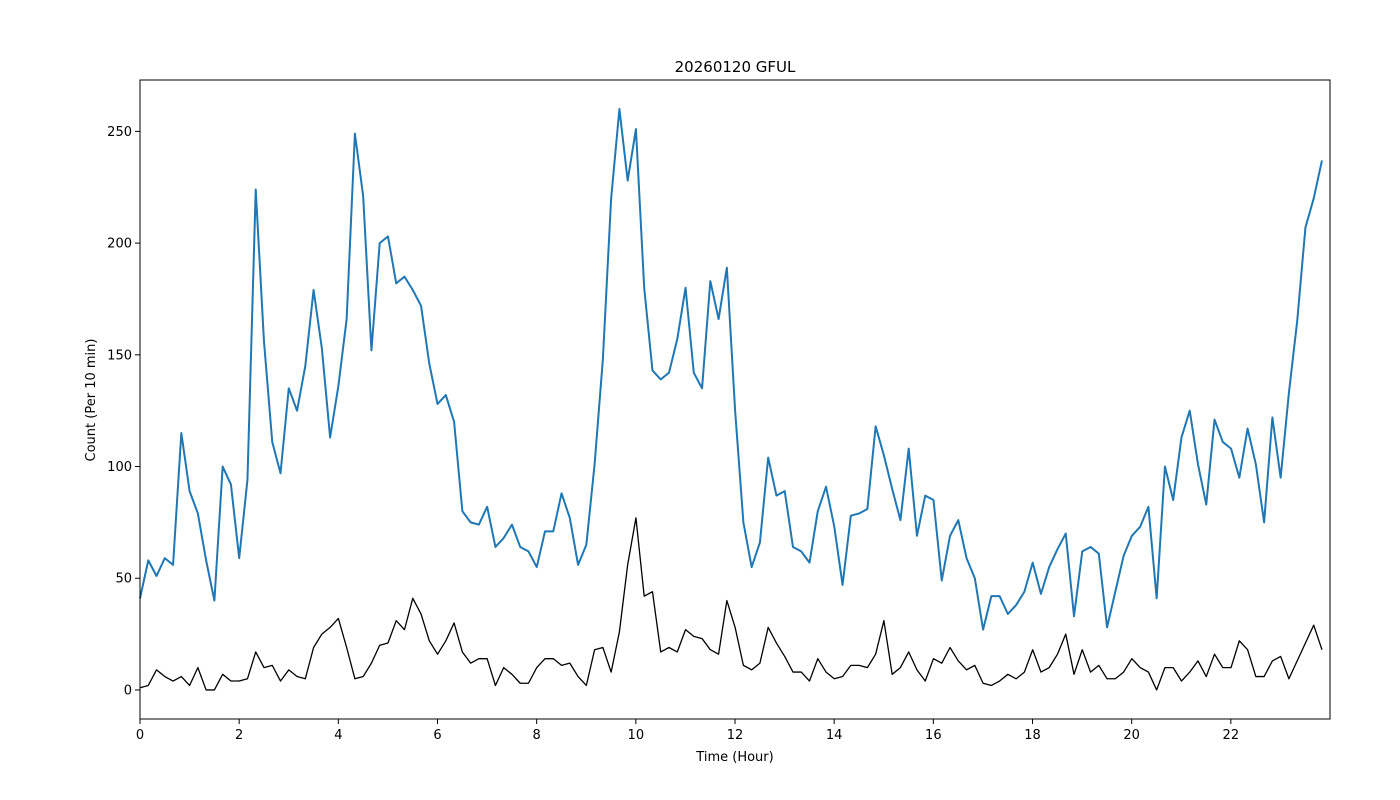 The image size is (1400, 800). I want to click on y-tick-label: 0, so click(128, 690).